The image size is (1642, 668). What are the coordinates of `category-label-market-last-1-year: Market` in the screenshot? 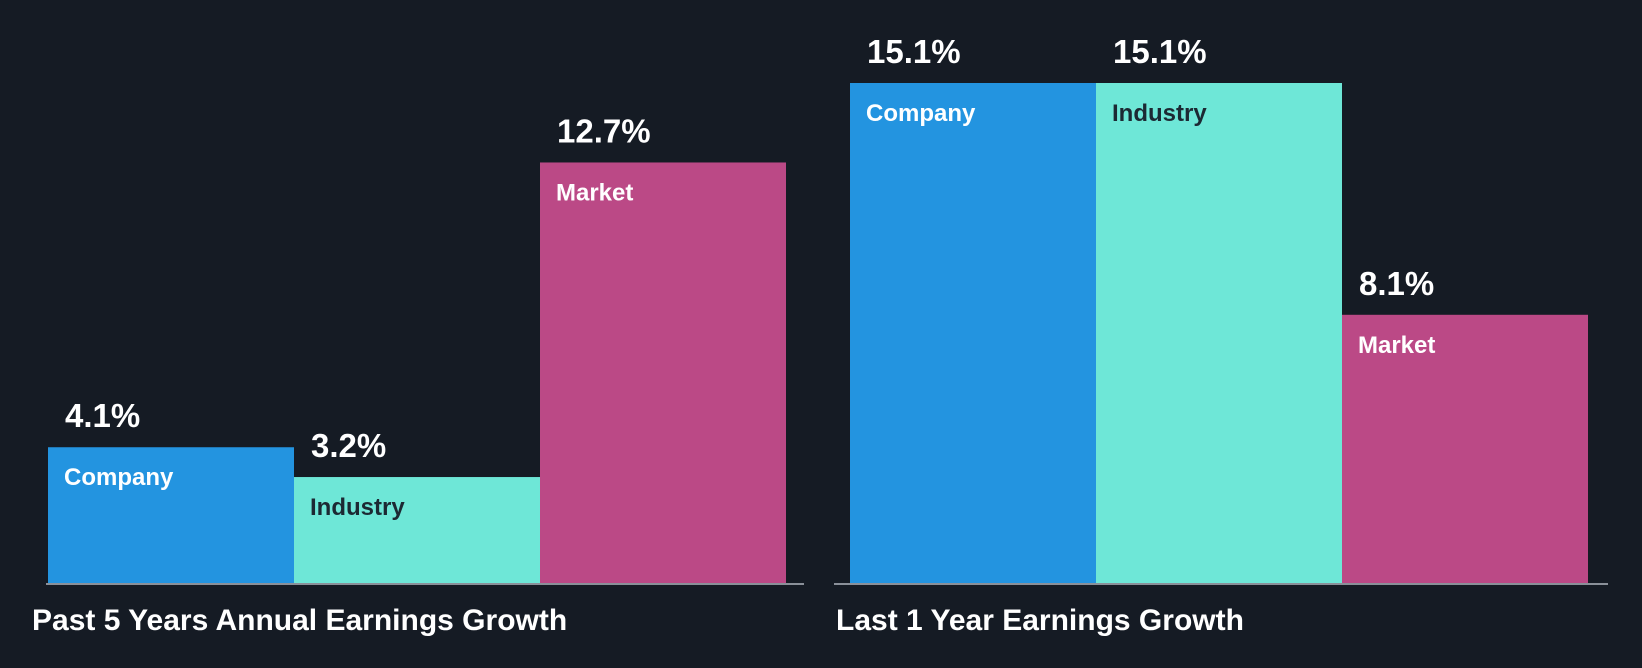 It's located at (1396, 345).